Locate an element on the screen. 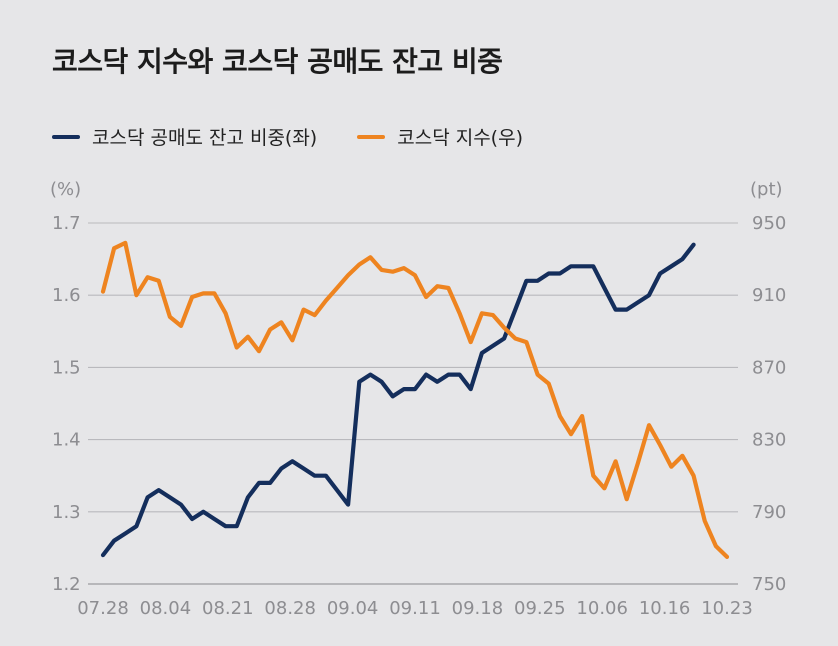  x-tick-label: 09.25 is located at coordinates (540, 608).